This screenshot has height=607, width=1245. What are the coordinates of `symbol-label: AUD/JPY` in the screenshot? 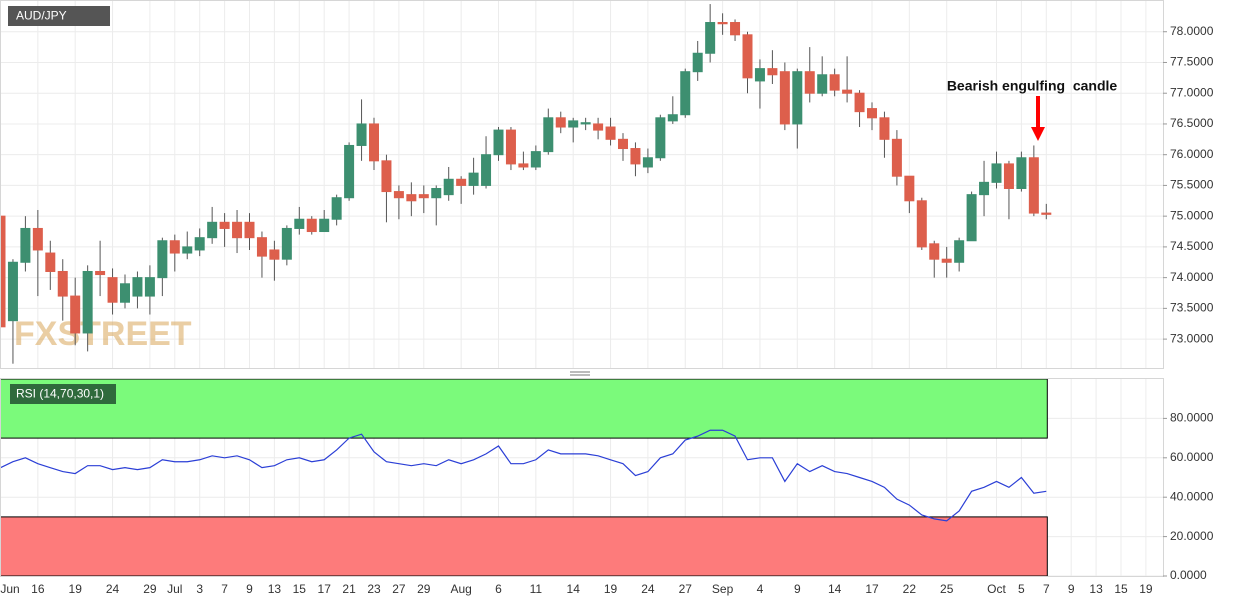 It's located at (41, 16).